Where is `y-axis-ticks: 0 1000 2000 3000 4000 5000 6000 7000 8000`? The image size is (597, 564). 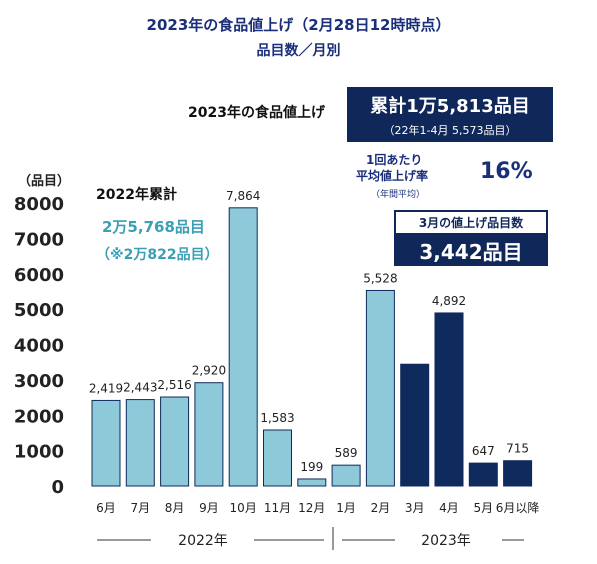
y-axis-ticks: 0 1000 2000 3000 4000 5000 6000 7000 8000 is located at coordinates (39, 346).